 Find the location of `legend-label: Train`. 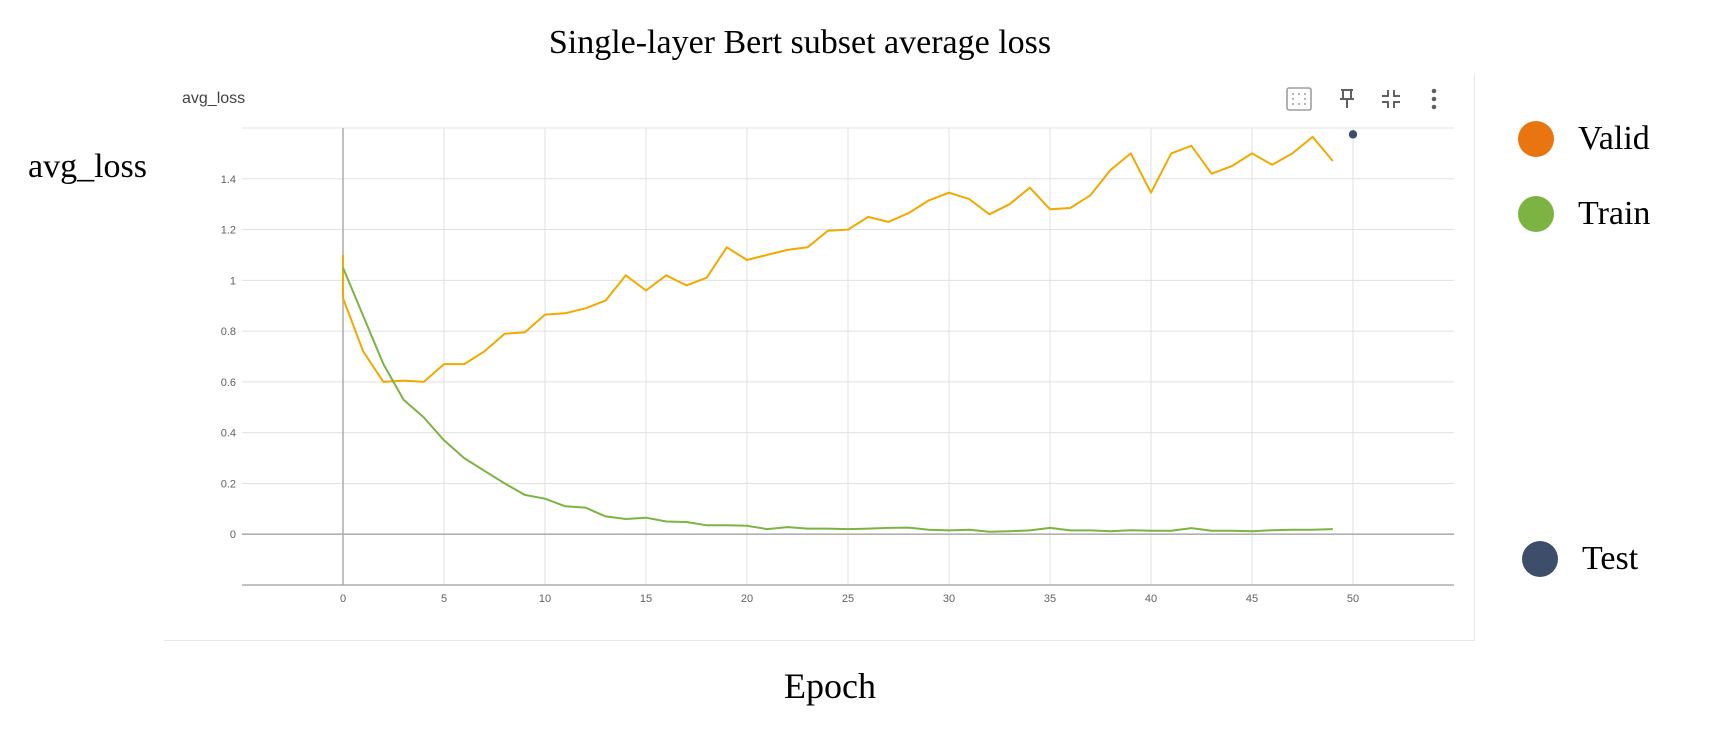

legend-label: Train is located at coordinates (1614, 213).